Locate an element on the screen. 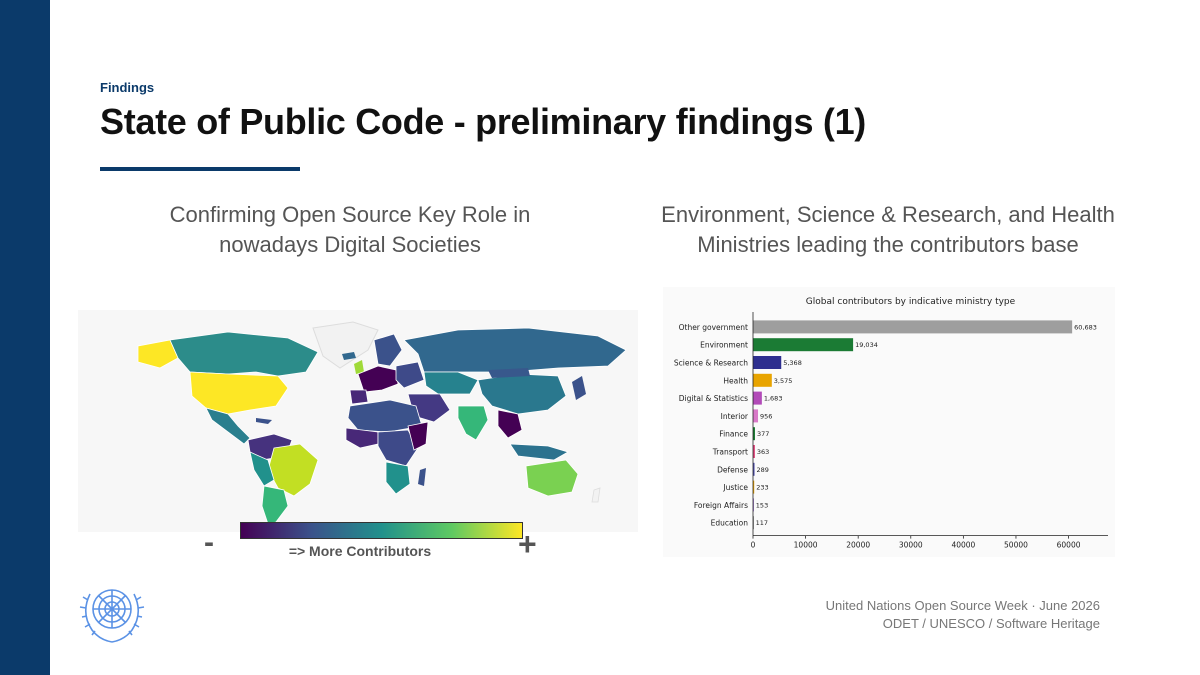 The image size is (1200, 675). bar-value-label: 3,575 is located at coordinates (783, 381).